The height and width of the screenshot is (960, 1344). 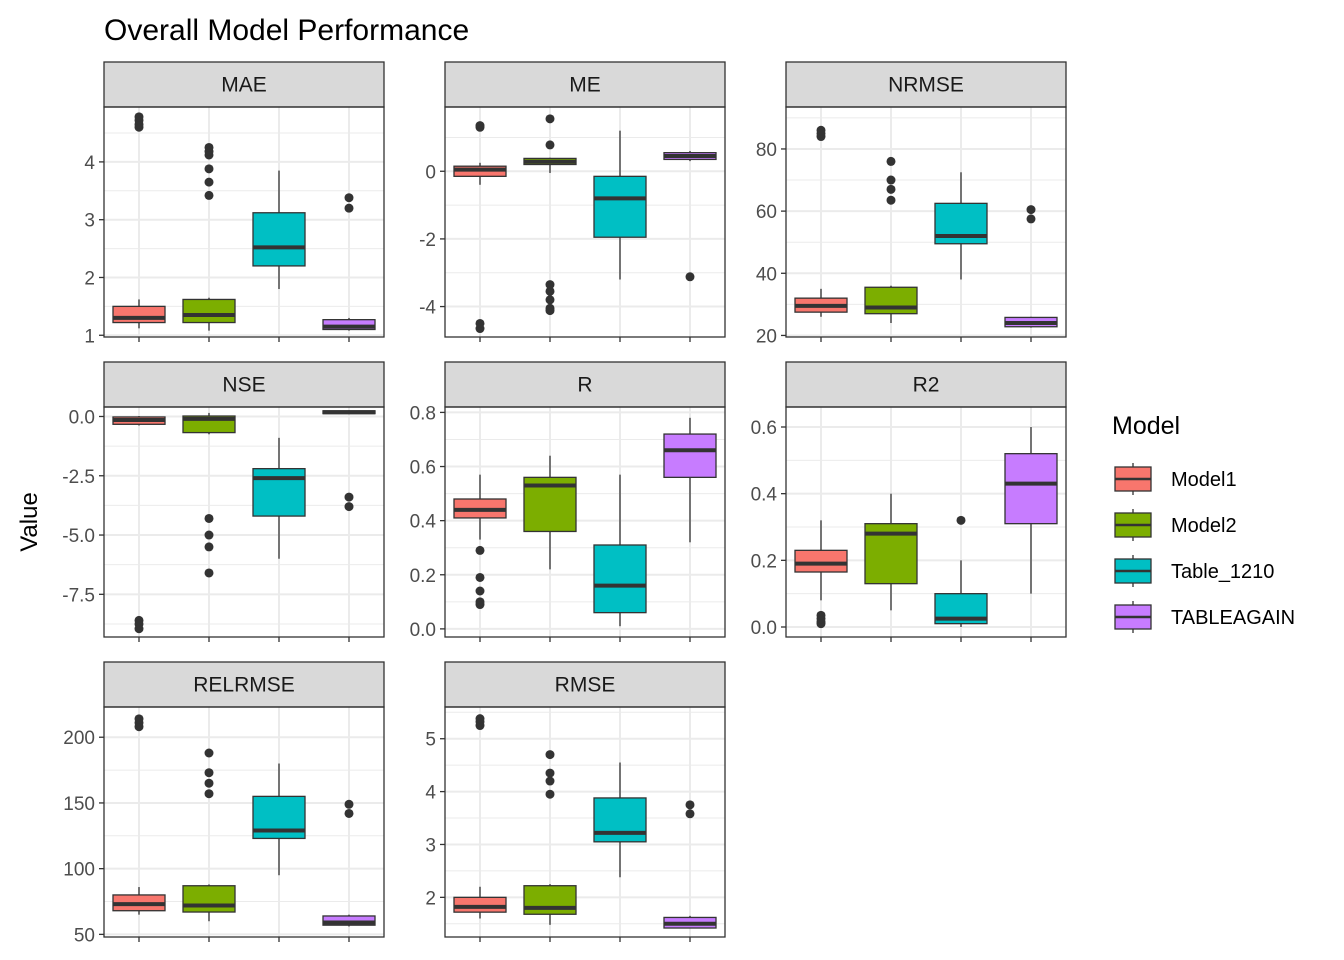 I want to click on y-tick-label: 0.6, so click(x=764, y=428).